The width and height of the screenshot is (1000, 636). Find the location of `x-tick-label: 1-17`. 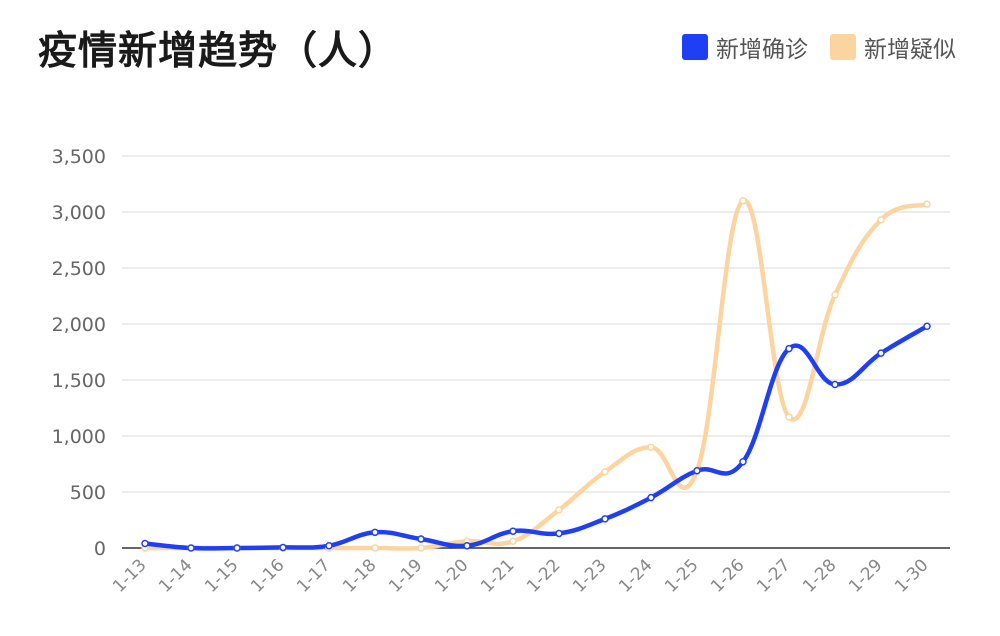

x-tick-label: 1-17 is located at coordinates (313, 575).